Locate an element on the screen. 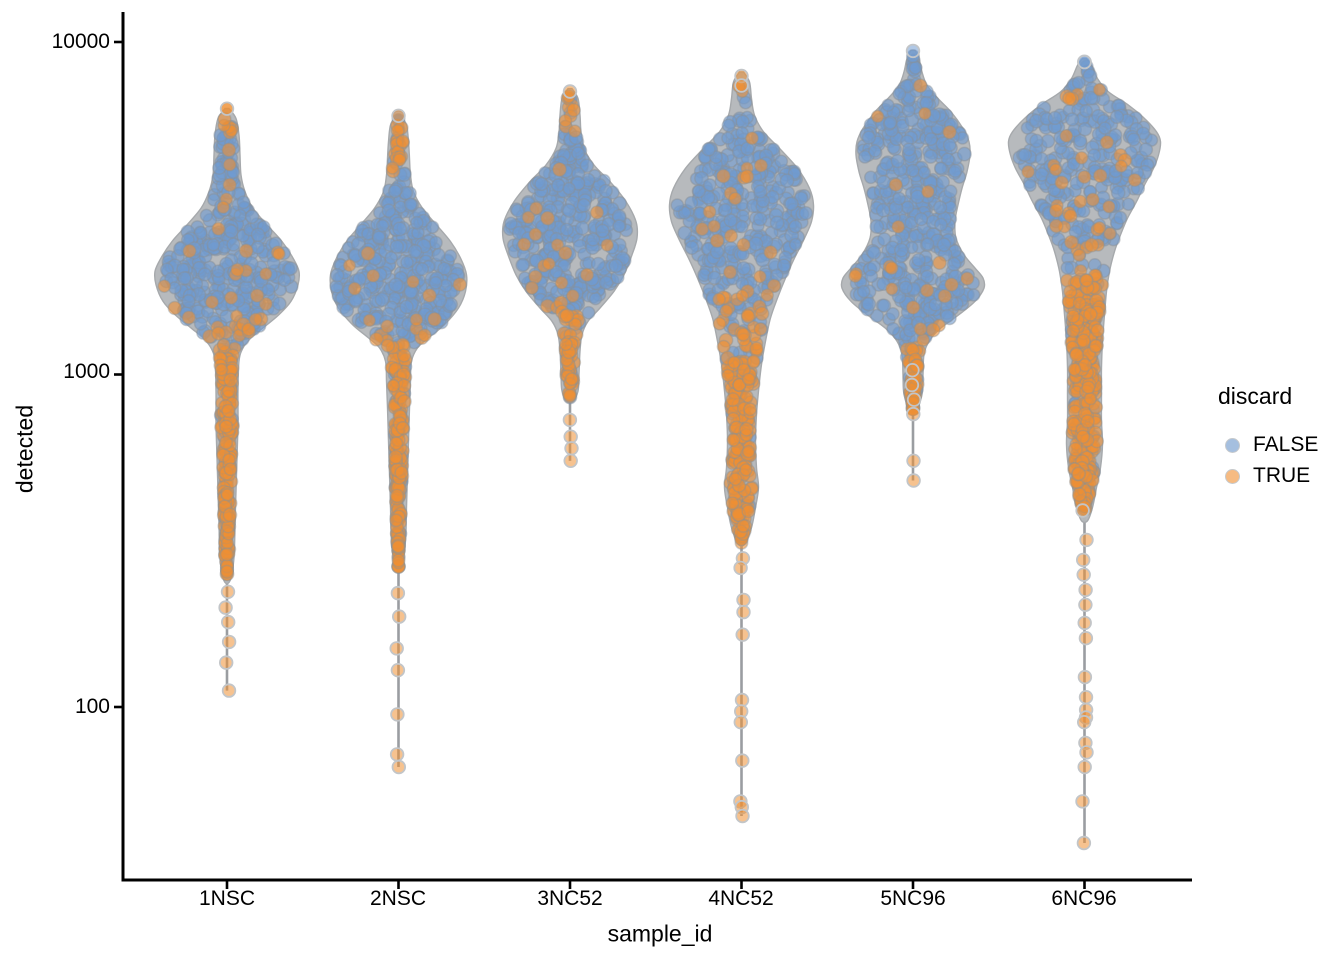 Image resolution: width=1344 pixels, height=960 pixels. x-tick-label: 1NSC is located at coordinates (227, 898).